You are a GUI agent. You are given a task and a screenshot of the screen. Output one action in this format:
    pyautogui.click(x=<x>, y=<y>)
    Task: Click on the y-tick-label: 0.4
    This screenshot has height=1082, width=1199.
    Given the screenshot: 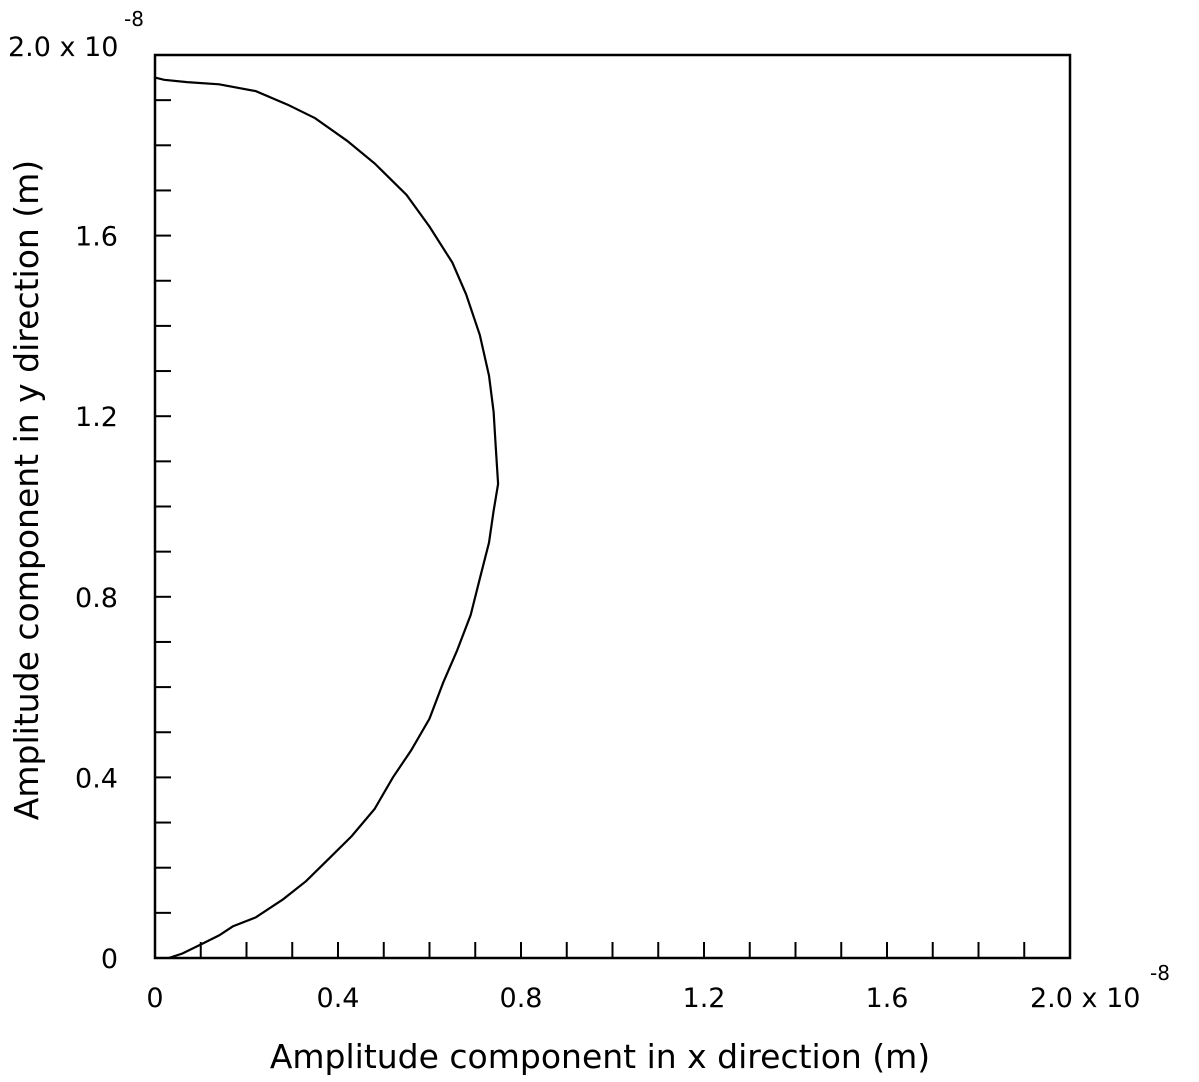 What is the action you would take?
    pyautogui.click(x=96, y=778)
    